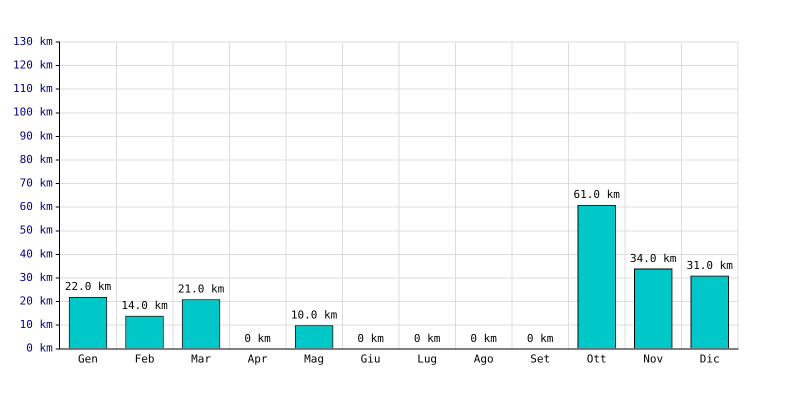 This screenshot has width=800, height=400. Describe the element at coordinates (540, 359) in the screenshot. I see `x-tick-label: Set` at that location.